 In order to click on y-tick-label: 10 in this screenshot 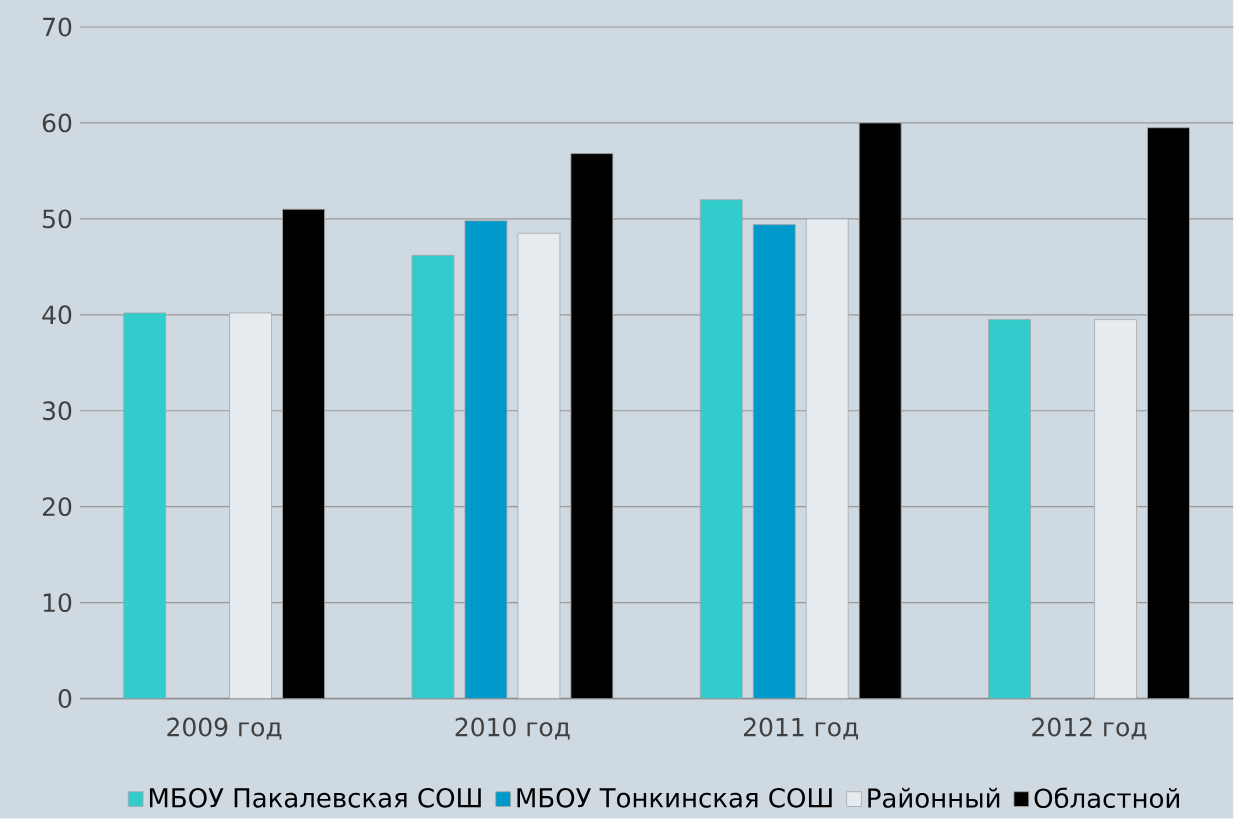, I will do `click(57, 603)`.